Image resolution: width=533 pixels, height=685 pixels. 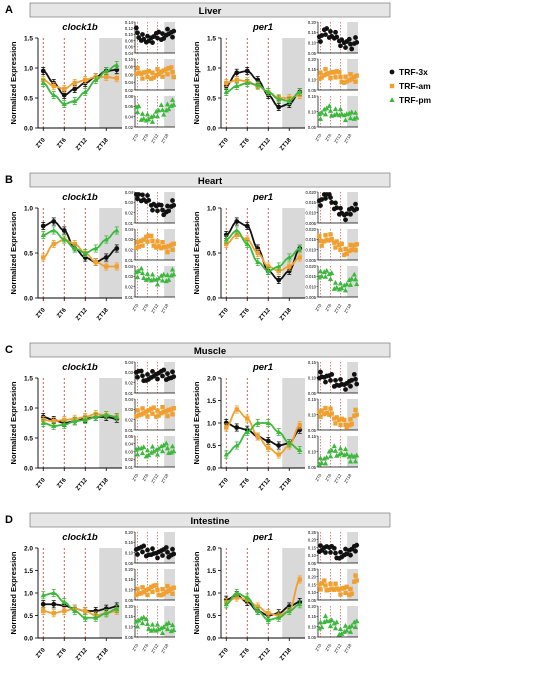 I want to click on mini-y-tick-label: 0.10, so click(x=312, y=451).